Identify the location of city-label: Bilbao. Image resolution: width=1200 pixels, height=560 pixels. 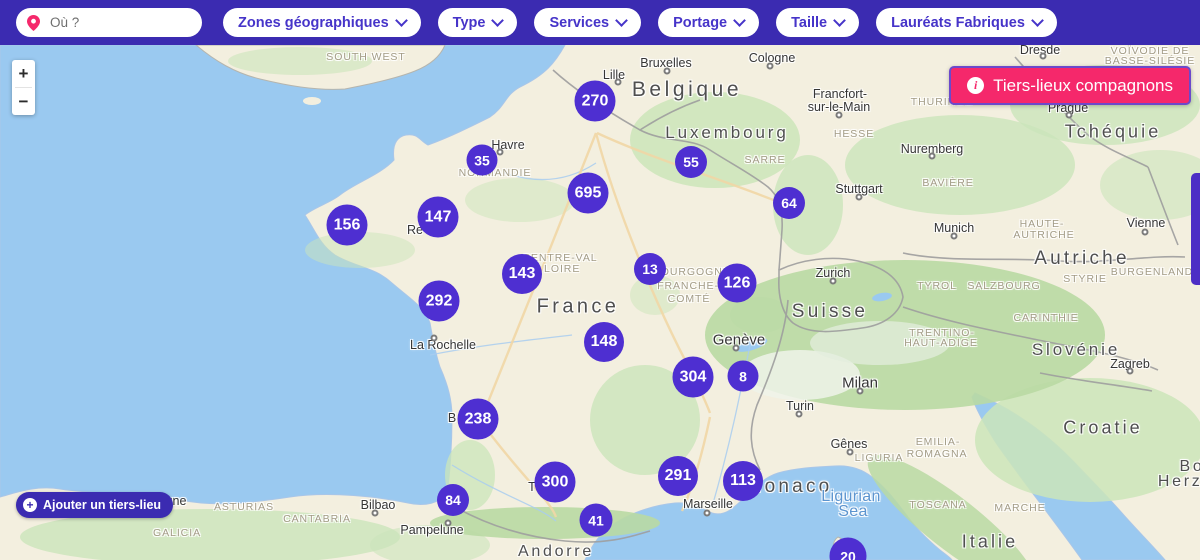
(378, 505).